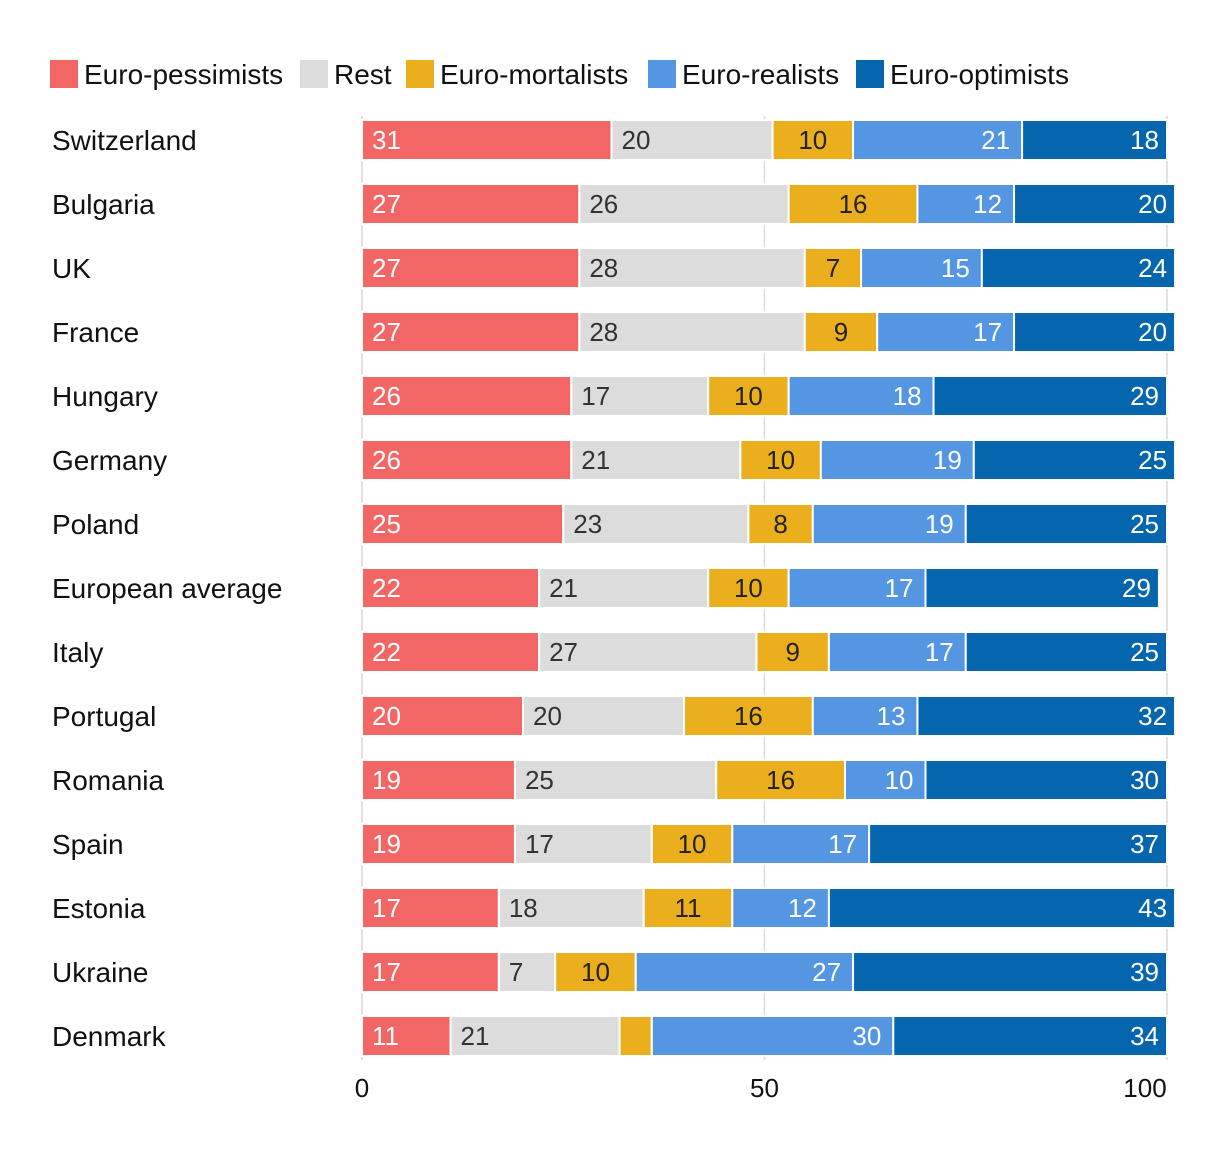 This screenshot has width=1220, height=1152. What do you see at coordinates (595, 460) in the screenshot?
I see `value-label-germany-rest: 21` at bounding box center [595, 460].